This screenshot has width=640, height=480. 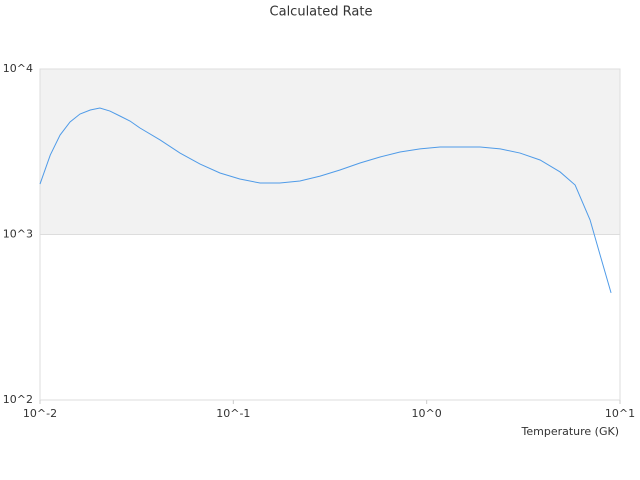 I want to click on y-tick-label: 10^3, so click(x=18, y=234).